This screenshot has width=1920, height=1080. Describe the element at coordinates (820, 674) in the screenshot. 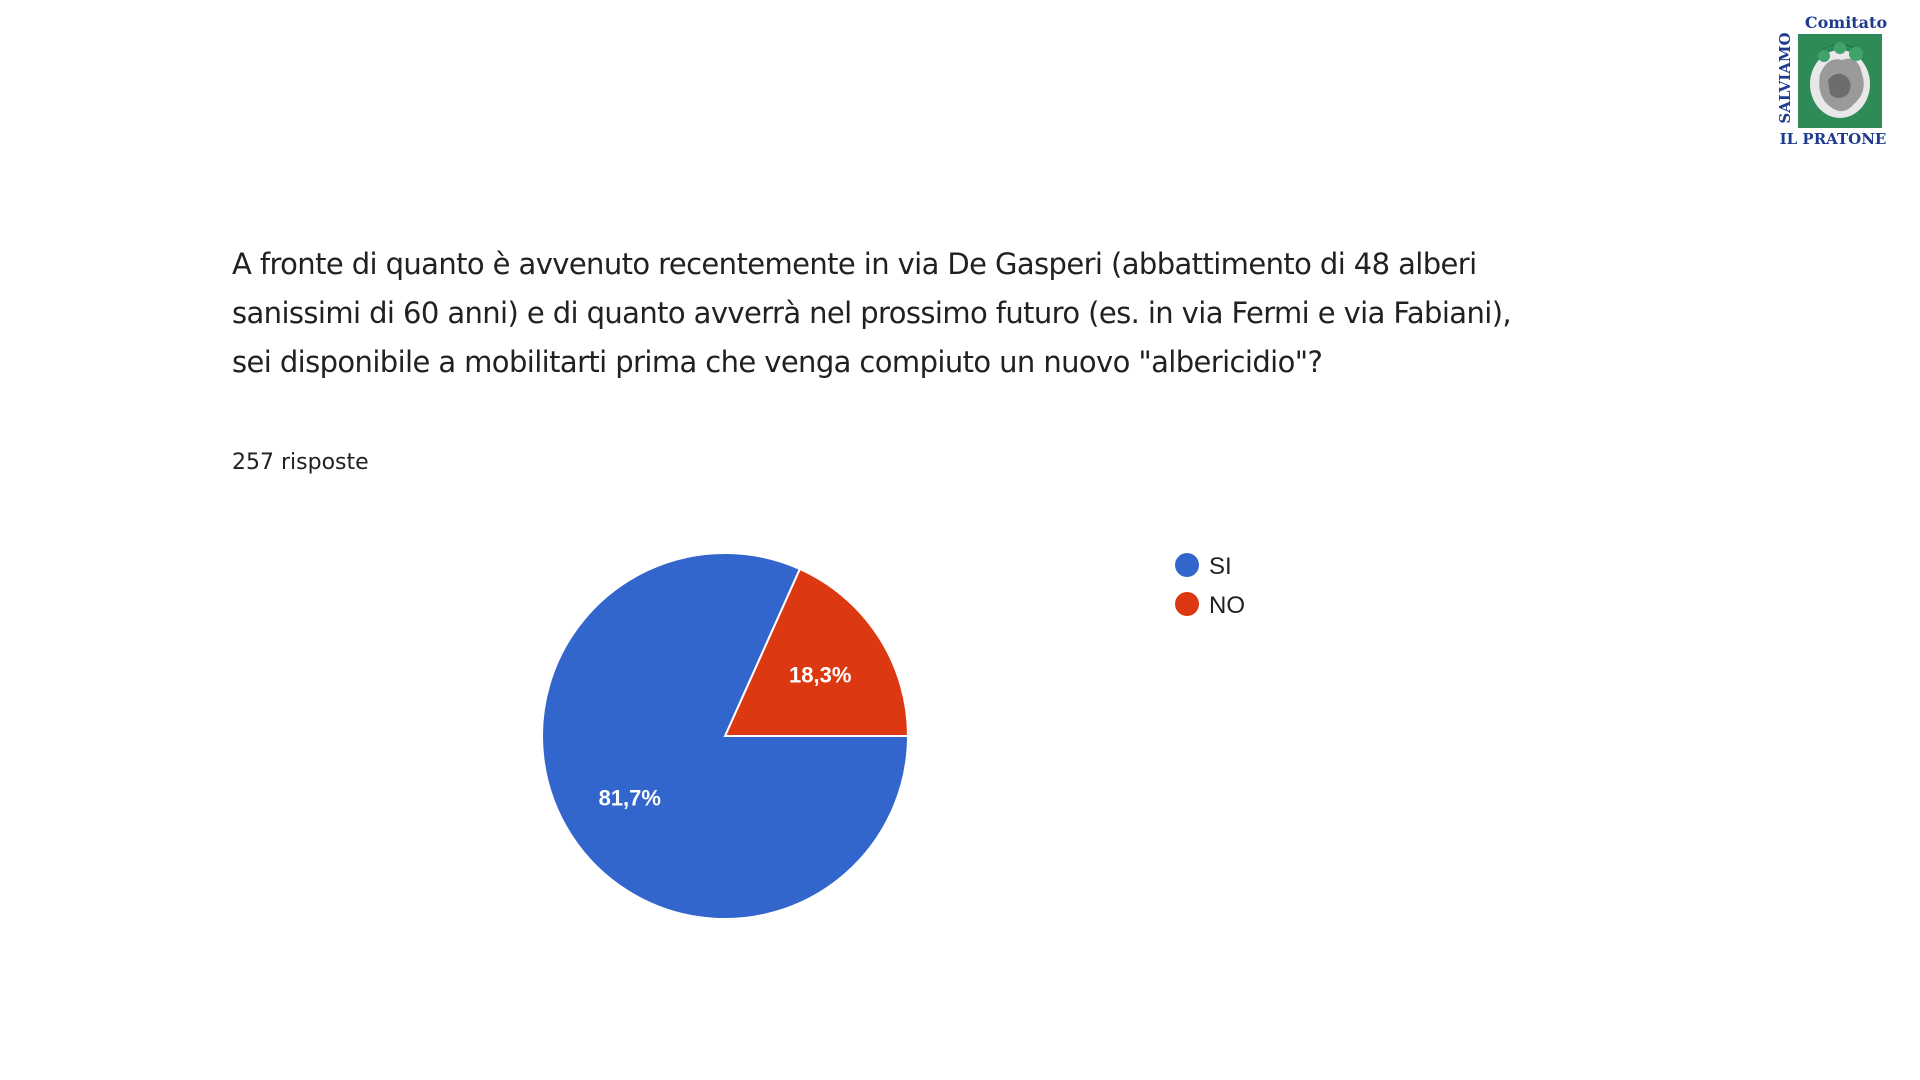

I see `pie-label-no: 18,3%` at that location.